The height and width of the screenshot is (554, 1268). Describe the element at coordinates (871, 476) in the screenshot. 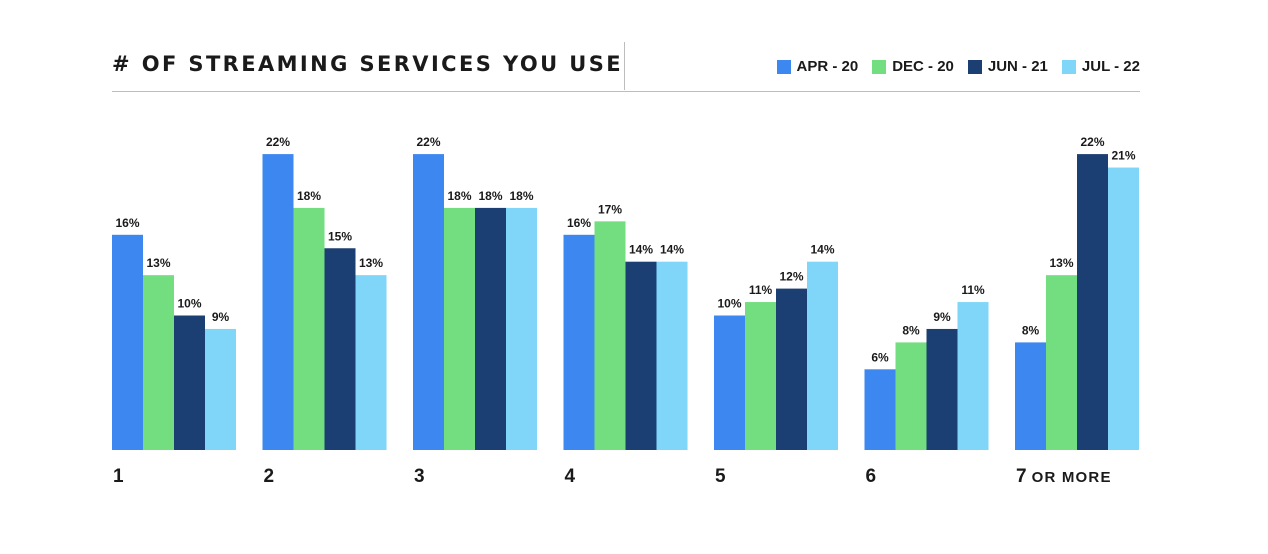

I see `category-label: 6` at that location.